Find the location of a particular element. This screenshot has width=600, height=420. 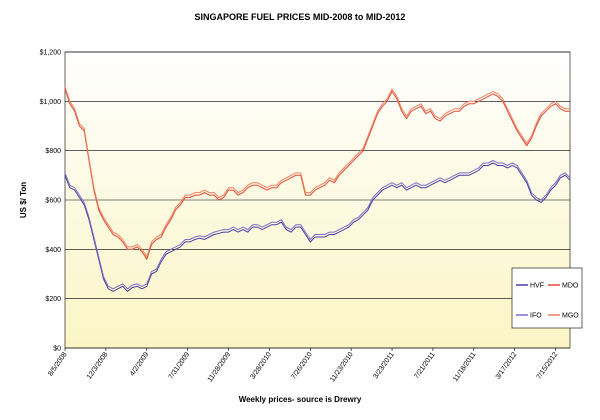

legend: HVF MDO IFO MGO is located at coordinates (547, 298).